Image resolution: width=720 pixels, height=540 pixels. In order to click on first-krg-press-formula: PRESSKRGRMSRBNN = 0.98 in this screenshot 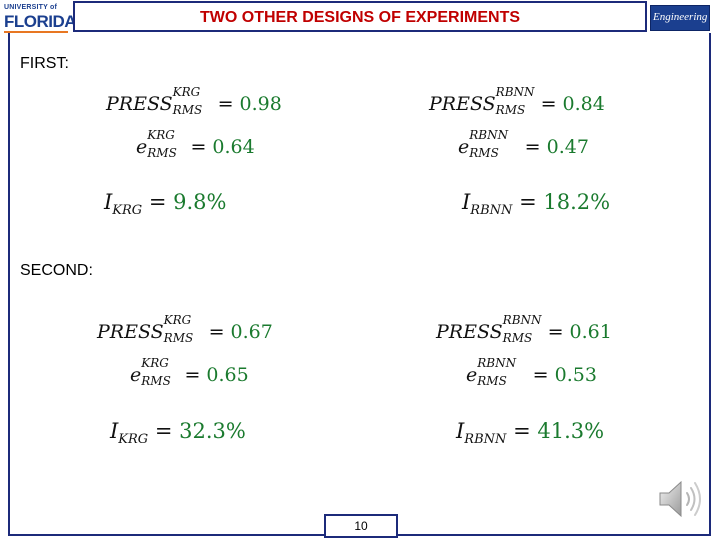, I will do `click(194, 101)`.